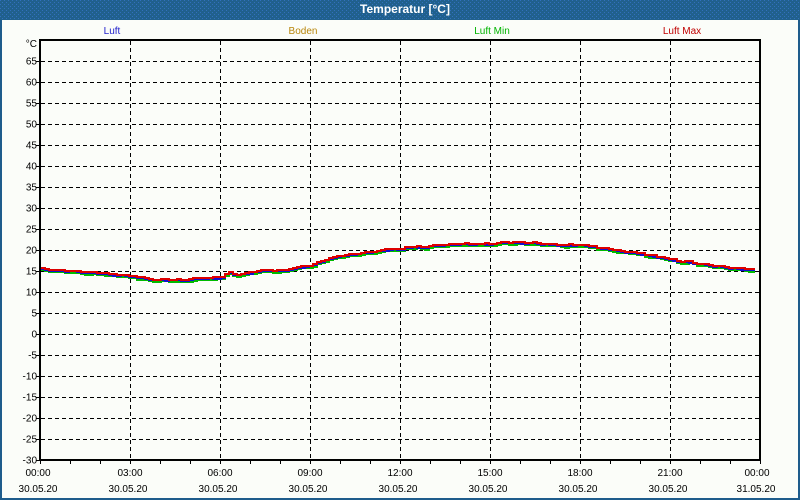  Describe the element at coordinates (34, 314) in the screenshot. I see `svg-text: 5` at that location.